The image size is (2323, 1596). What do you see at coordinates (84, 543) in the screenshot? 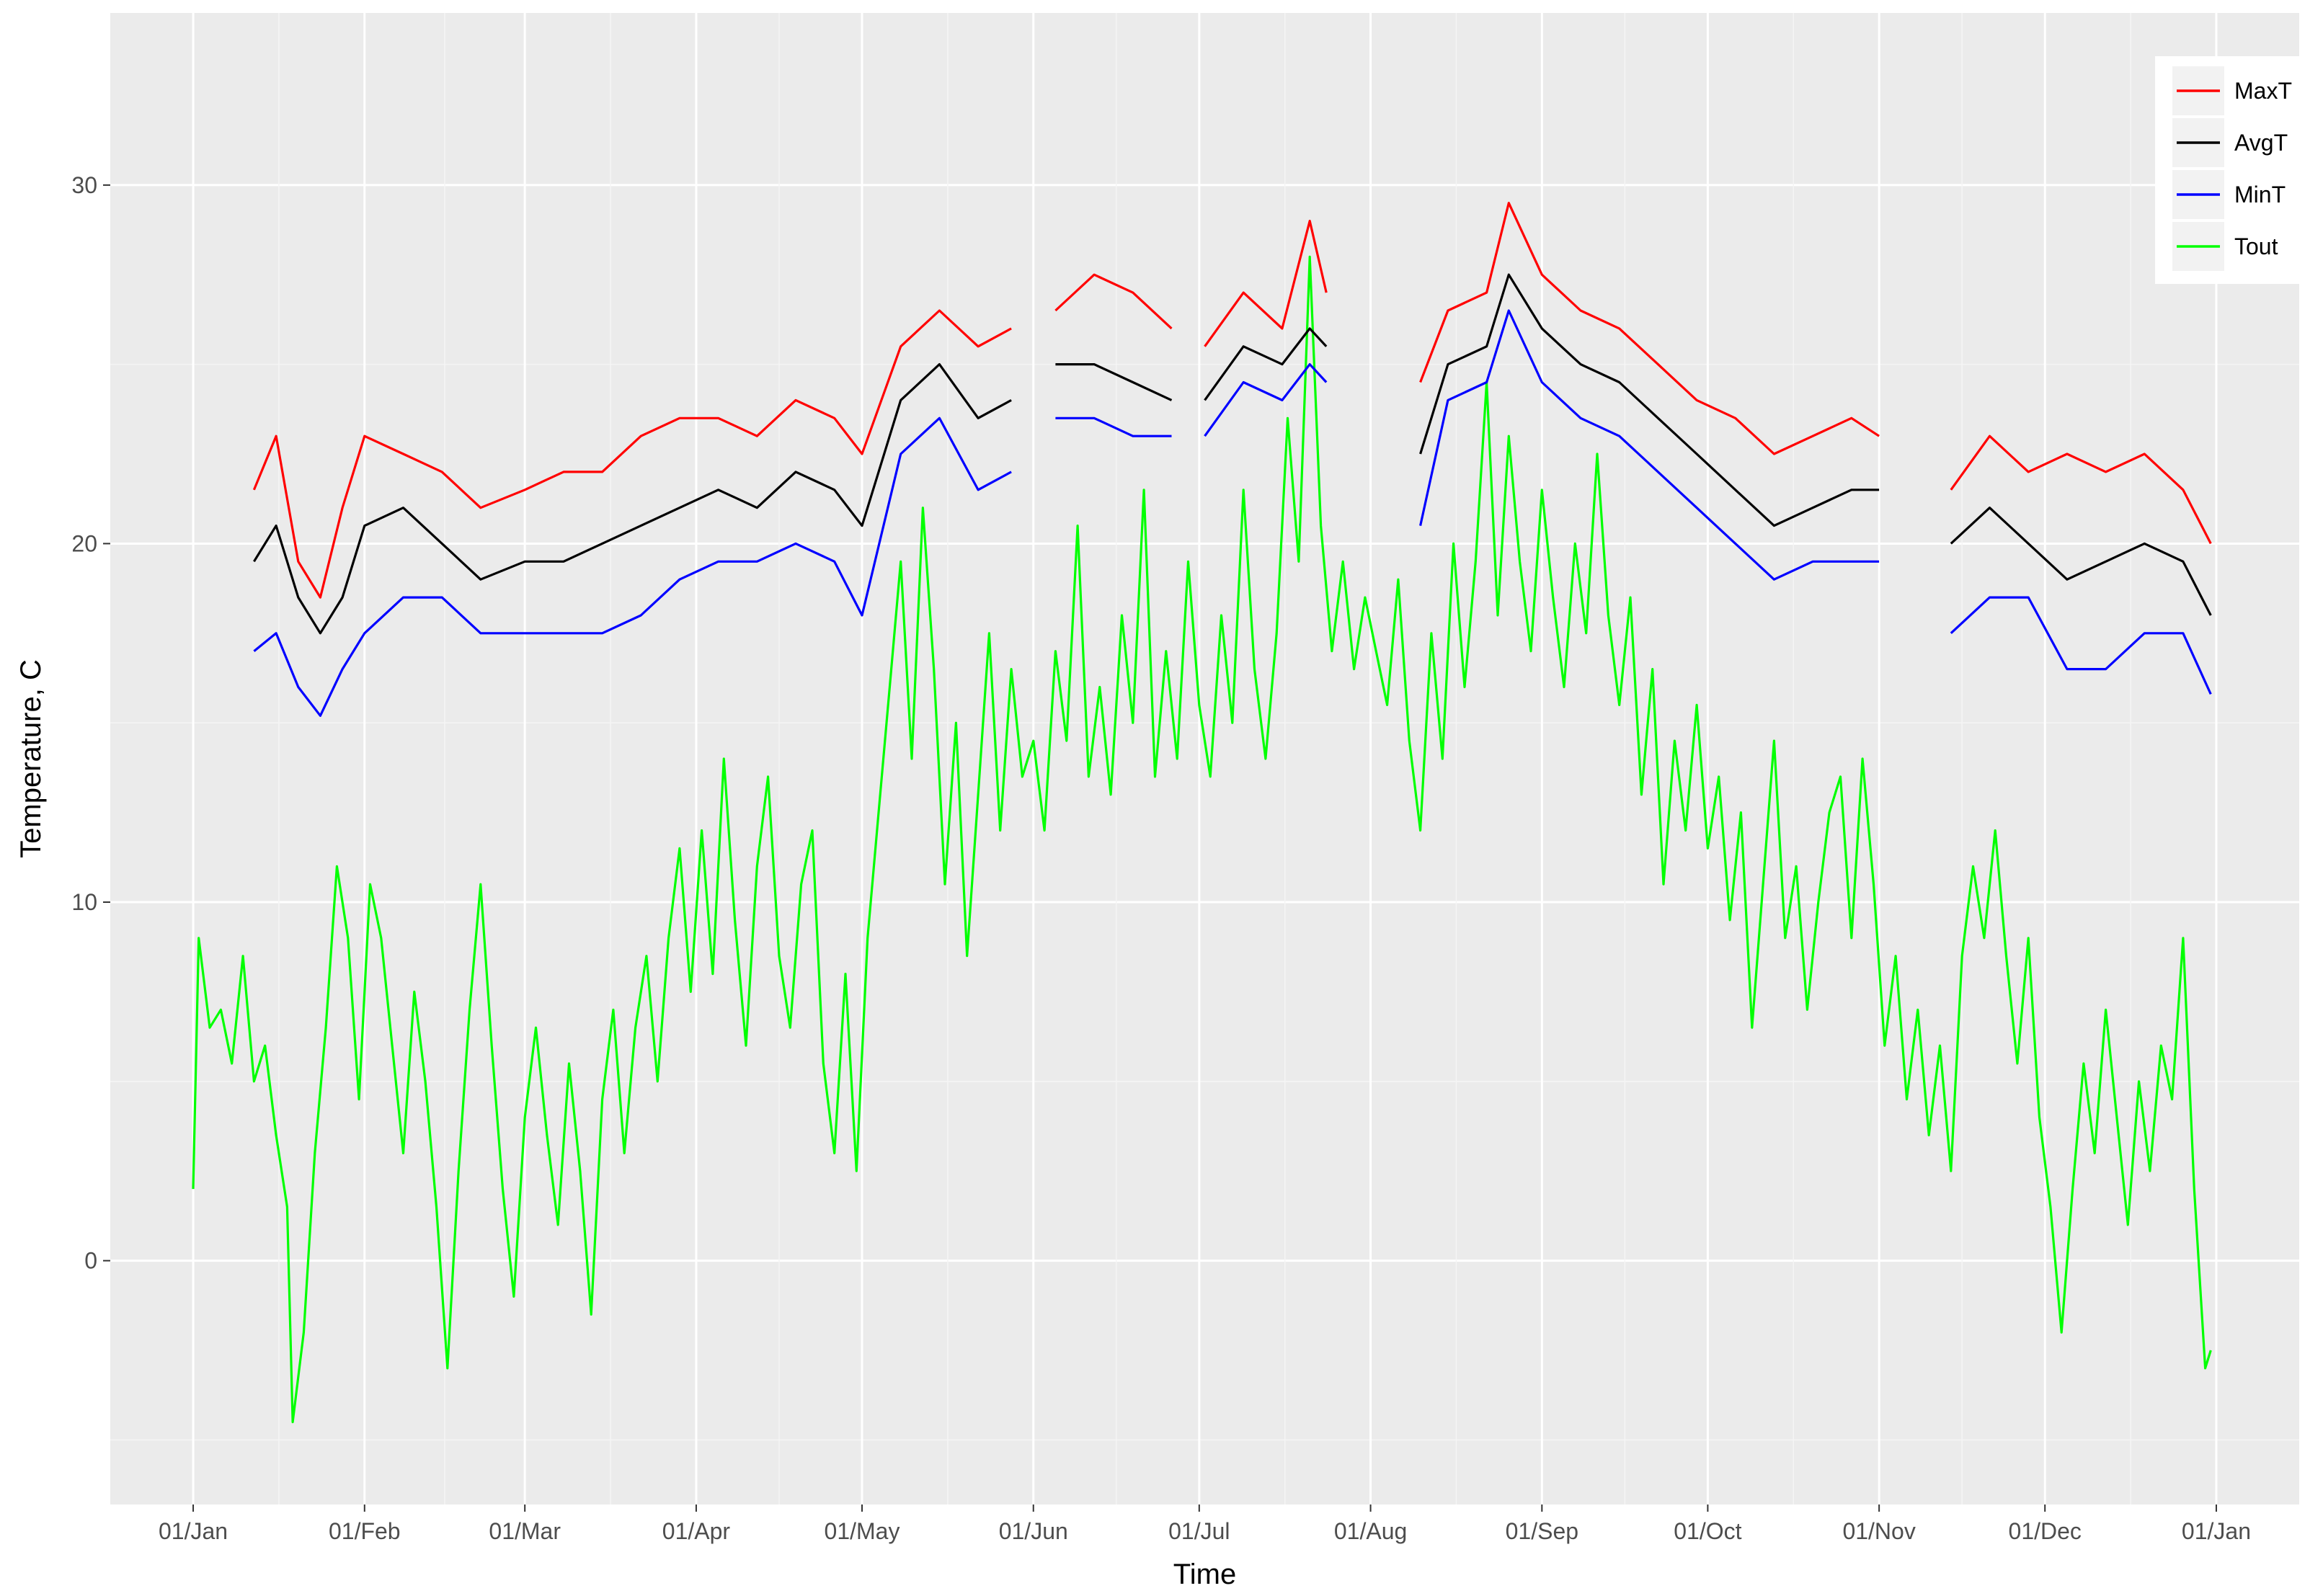
I see `y-tick-label: 20` at bounding box center [84, 543].